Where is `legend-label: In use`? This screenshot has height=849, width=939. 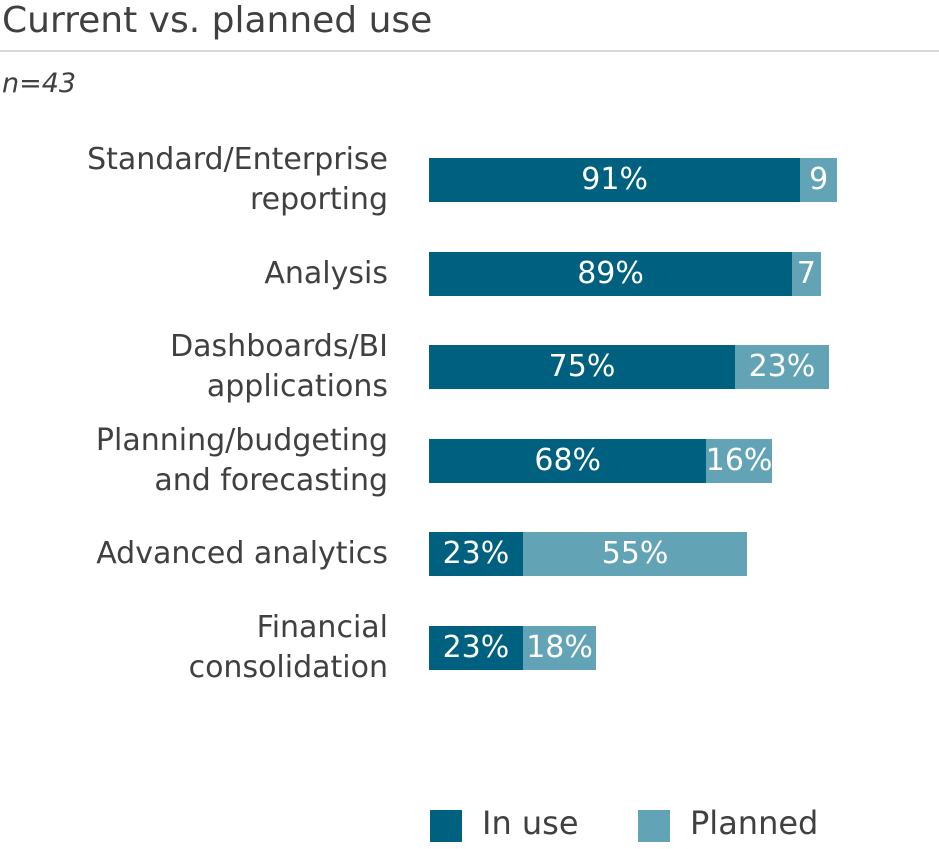
legend-label: In use is located at coordinates (530, 823).